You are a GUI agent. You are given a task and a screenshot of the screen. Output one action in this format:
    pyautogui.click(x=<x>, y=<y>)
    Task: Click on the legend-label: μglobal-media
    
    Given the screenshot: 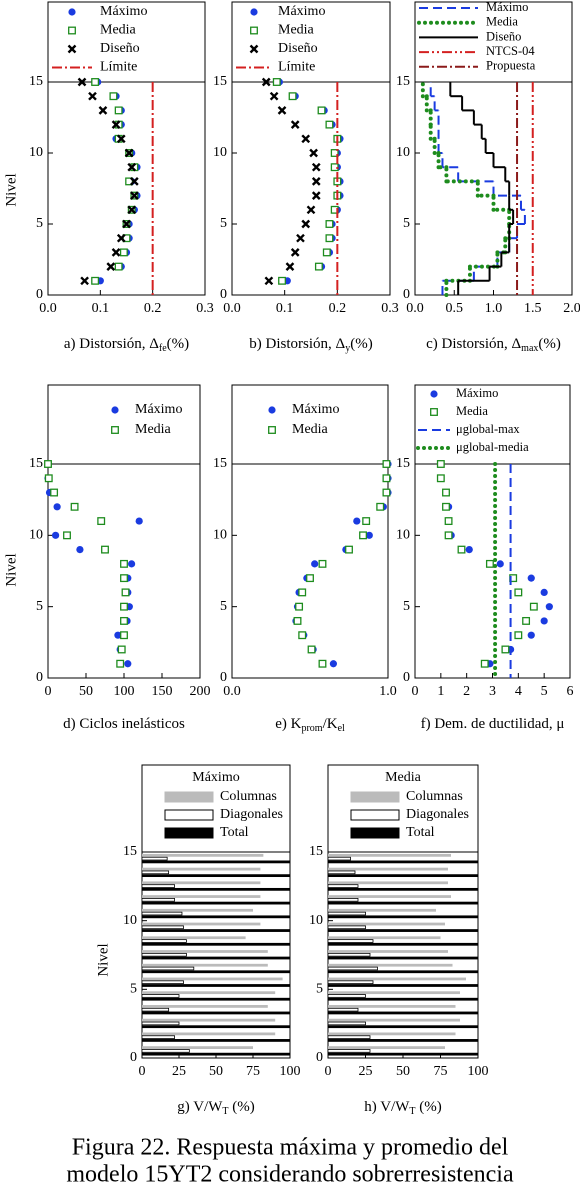 What is the action you would take?
    pyautogui.click(x=492, y=447)
    